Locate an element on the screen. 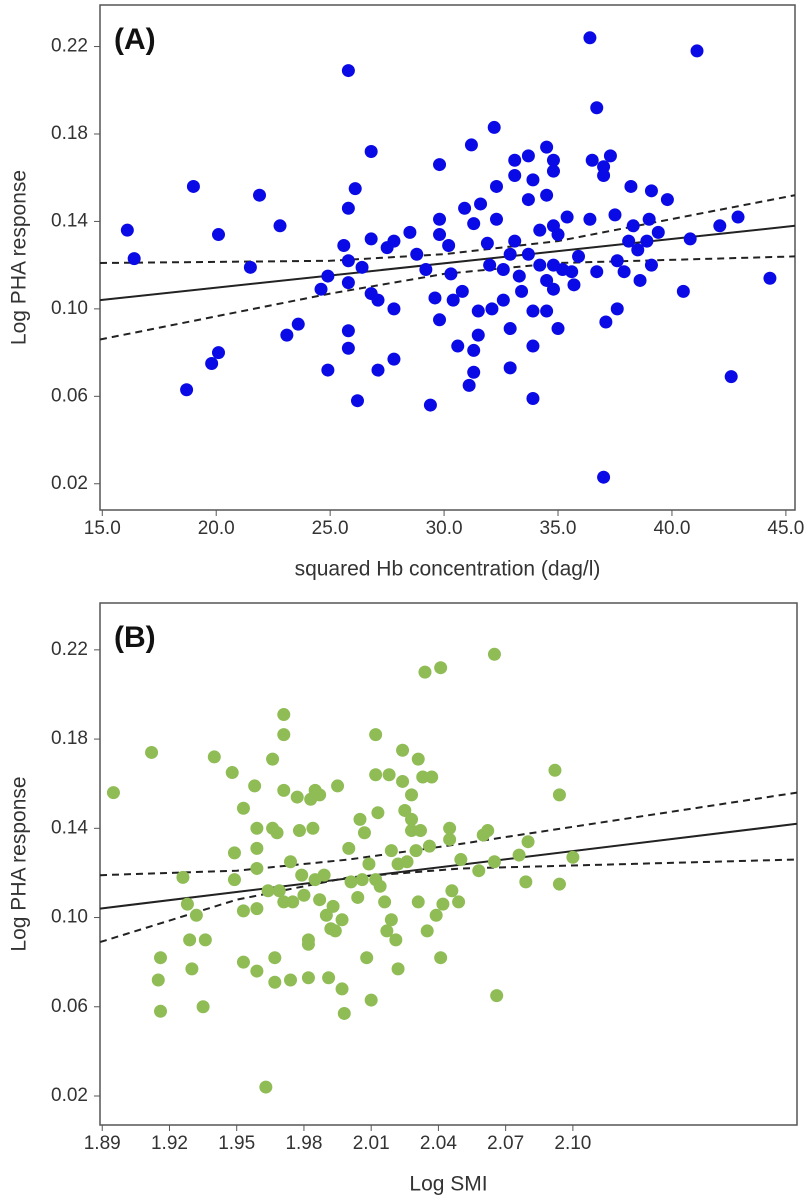 The width and height of the screenshot is (804, 1200). y-tick-label: 0.02 is located at coordinates (69, 1095).